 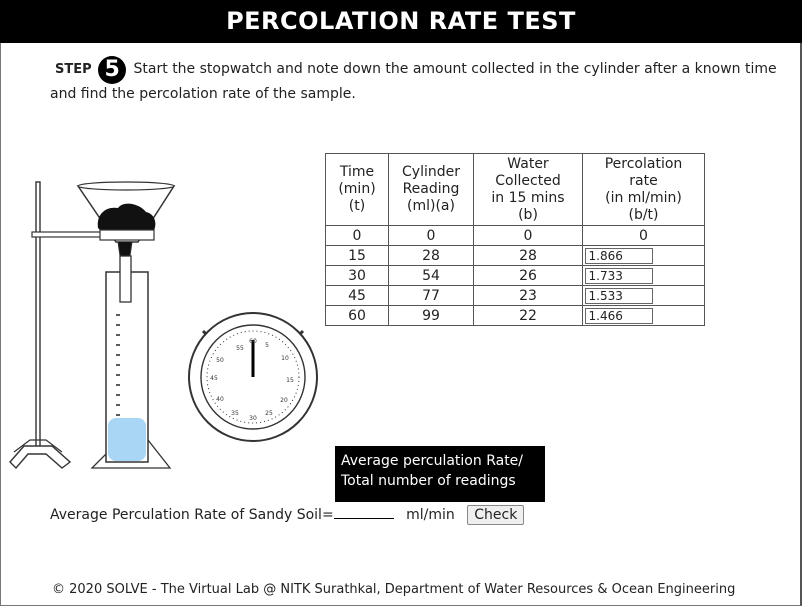 I want to click on dial-label: 40, so click(x=220, y=399).